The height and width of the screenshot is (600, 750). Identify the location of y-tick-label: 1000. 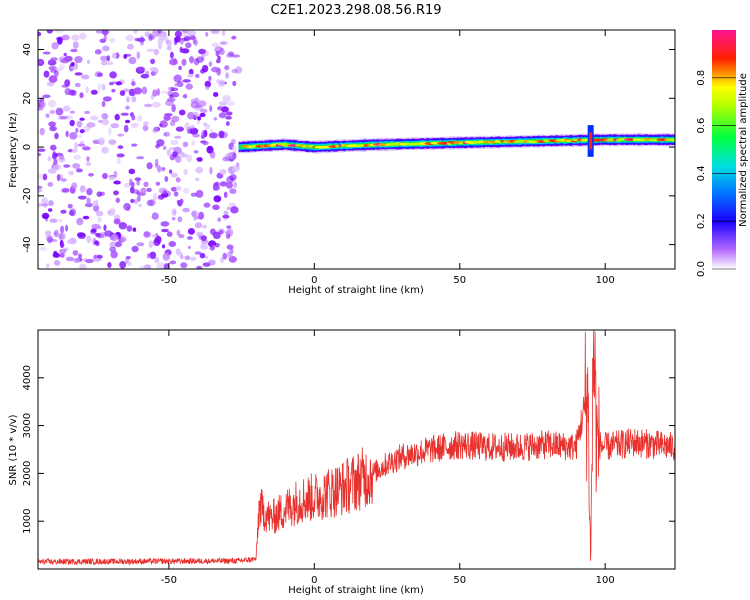
(27, 520).